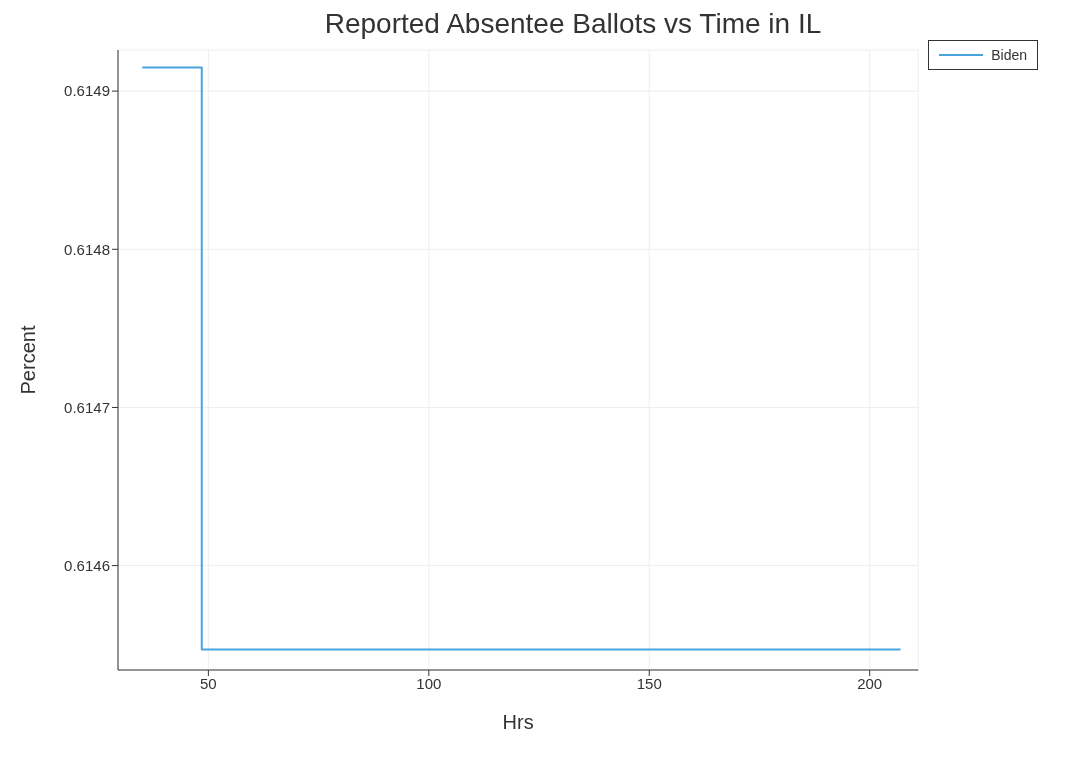  What do you see at coordinates (87, 249) in the screenshot?
I see `y-tick-label: 0.6148` at bounding box center [87, 249].